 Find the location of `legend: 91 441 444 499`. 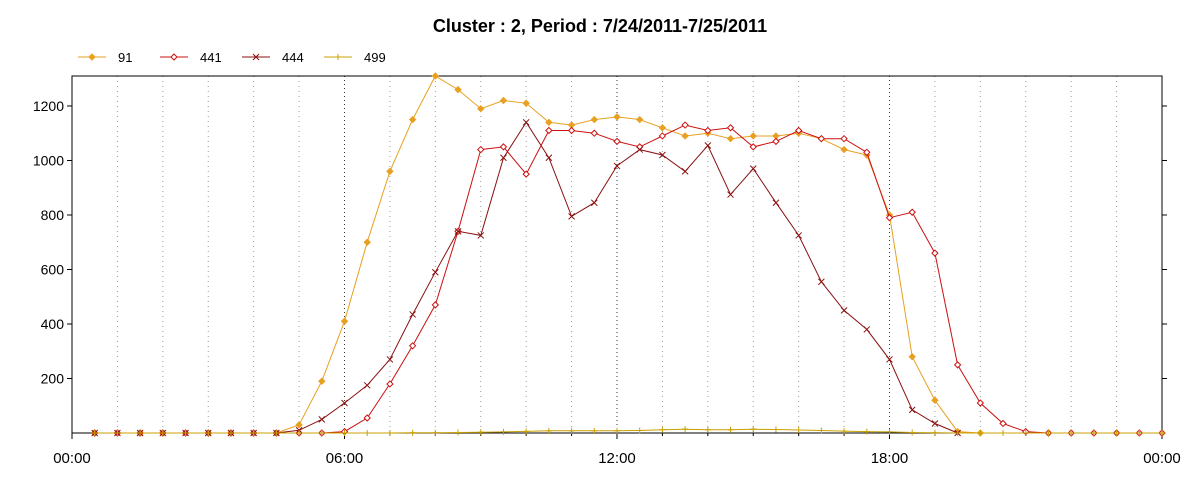

legend: 91 441 444 499 is located at coordinates (232, 57).